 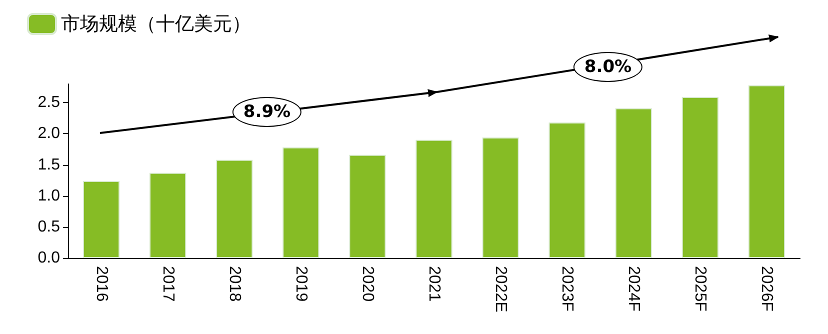 What do you see at coordinates (101, 284) in the screenshot?
I see `x-tick-label: 2016` at bounding box center [101, 284].